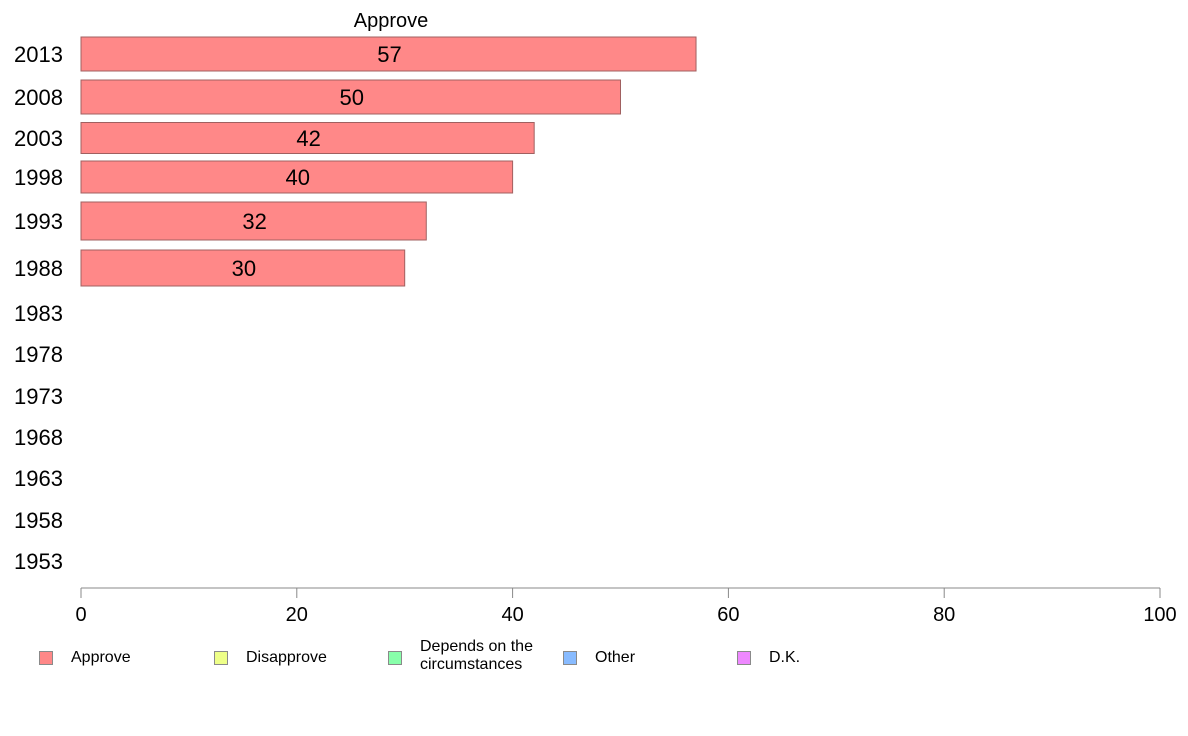  What do you see at coordinates (38, 138) in the screenshot?
I see `y-tick-label-2003: 2003` at bounding box center [38, 138].